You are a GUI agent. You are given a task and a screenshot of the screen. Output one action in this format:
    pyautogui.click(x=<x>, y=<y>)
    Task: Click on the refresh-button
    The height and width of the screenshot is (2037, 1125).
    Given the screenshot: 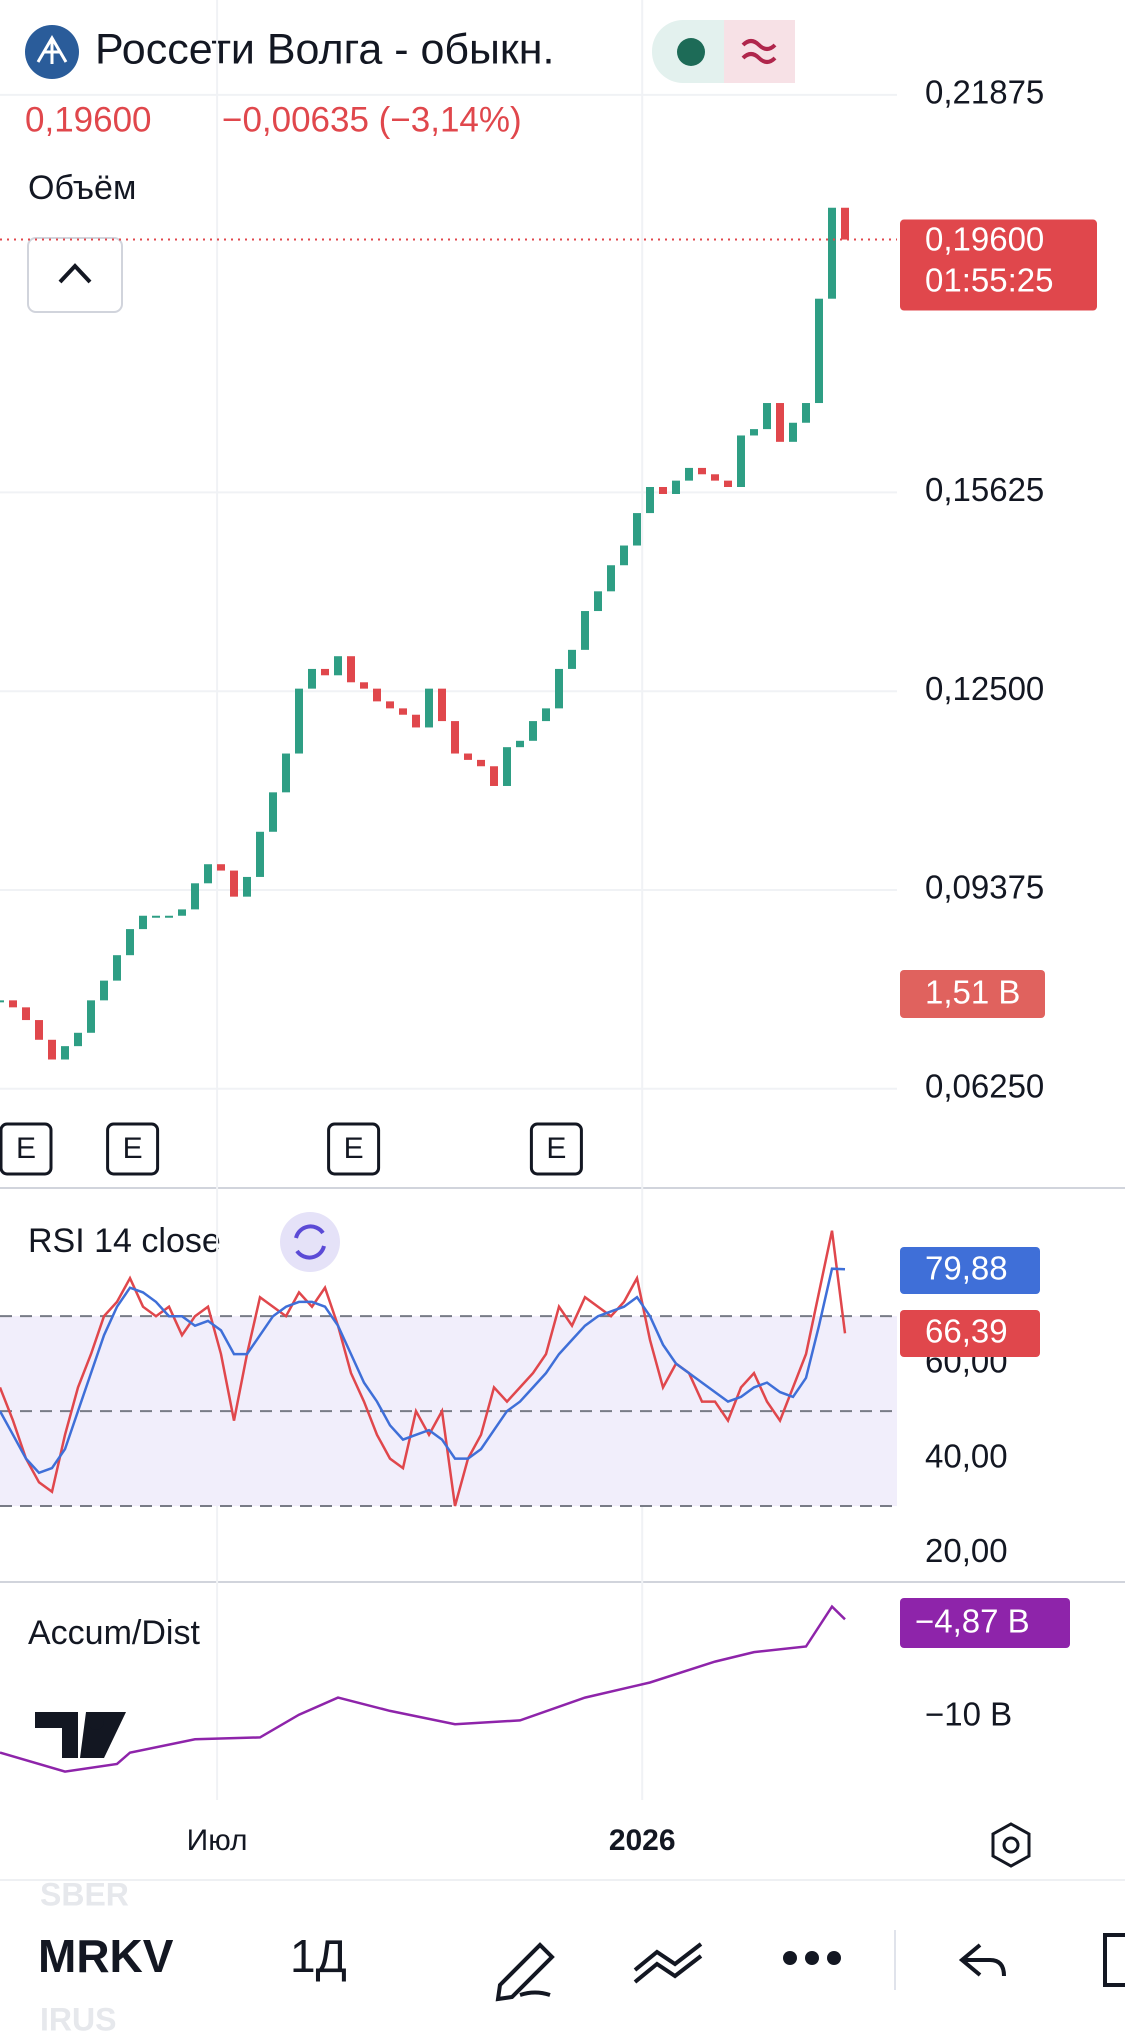 What is the action you would take?
    pyautogui.click(x=310, y=1242)
    